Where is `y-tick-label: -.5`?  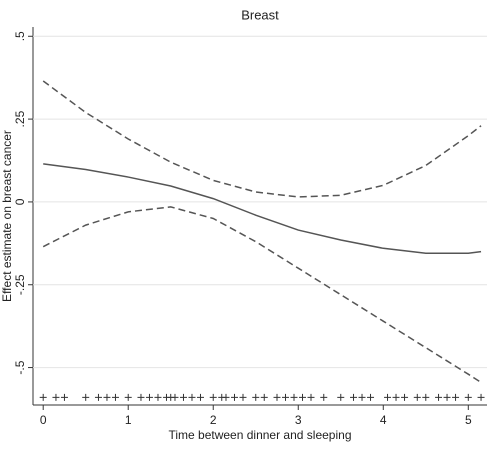 y-tick-label: -.5 is located at coordinates (20, 367).